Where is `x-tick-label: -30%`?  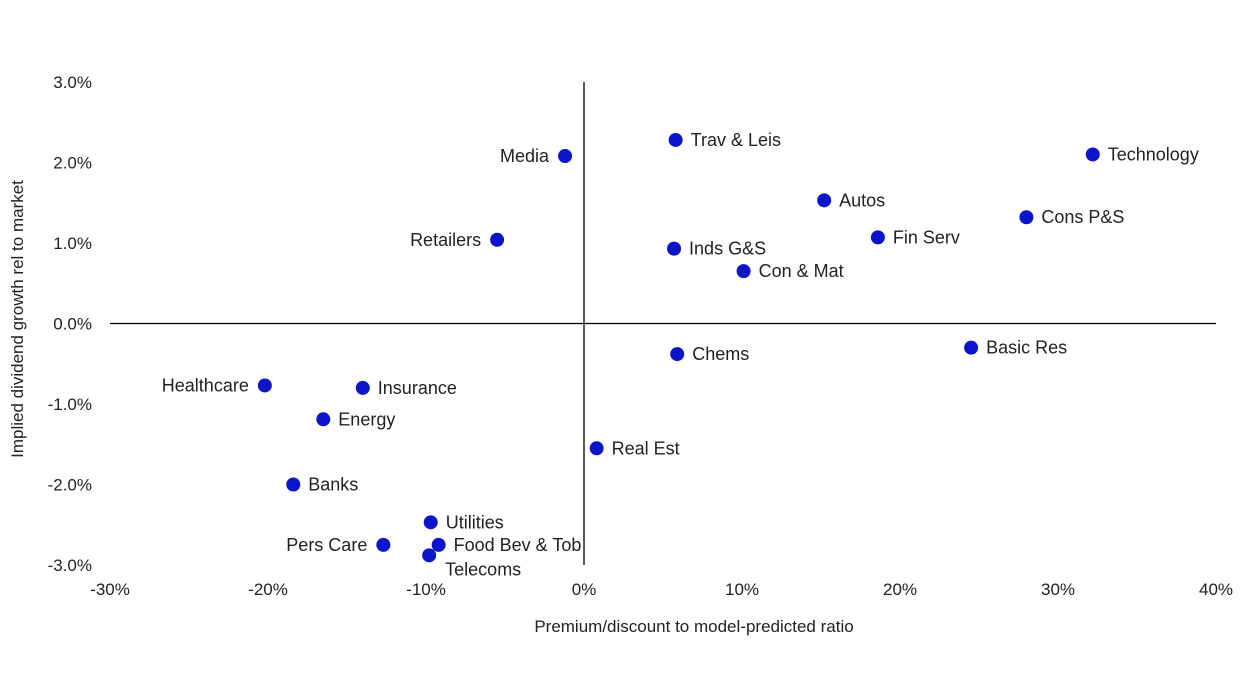 x-tick-label: -30% is located at coordinates (110, 589).